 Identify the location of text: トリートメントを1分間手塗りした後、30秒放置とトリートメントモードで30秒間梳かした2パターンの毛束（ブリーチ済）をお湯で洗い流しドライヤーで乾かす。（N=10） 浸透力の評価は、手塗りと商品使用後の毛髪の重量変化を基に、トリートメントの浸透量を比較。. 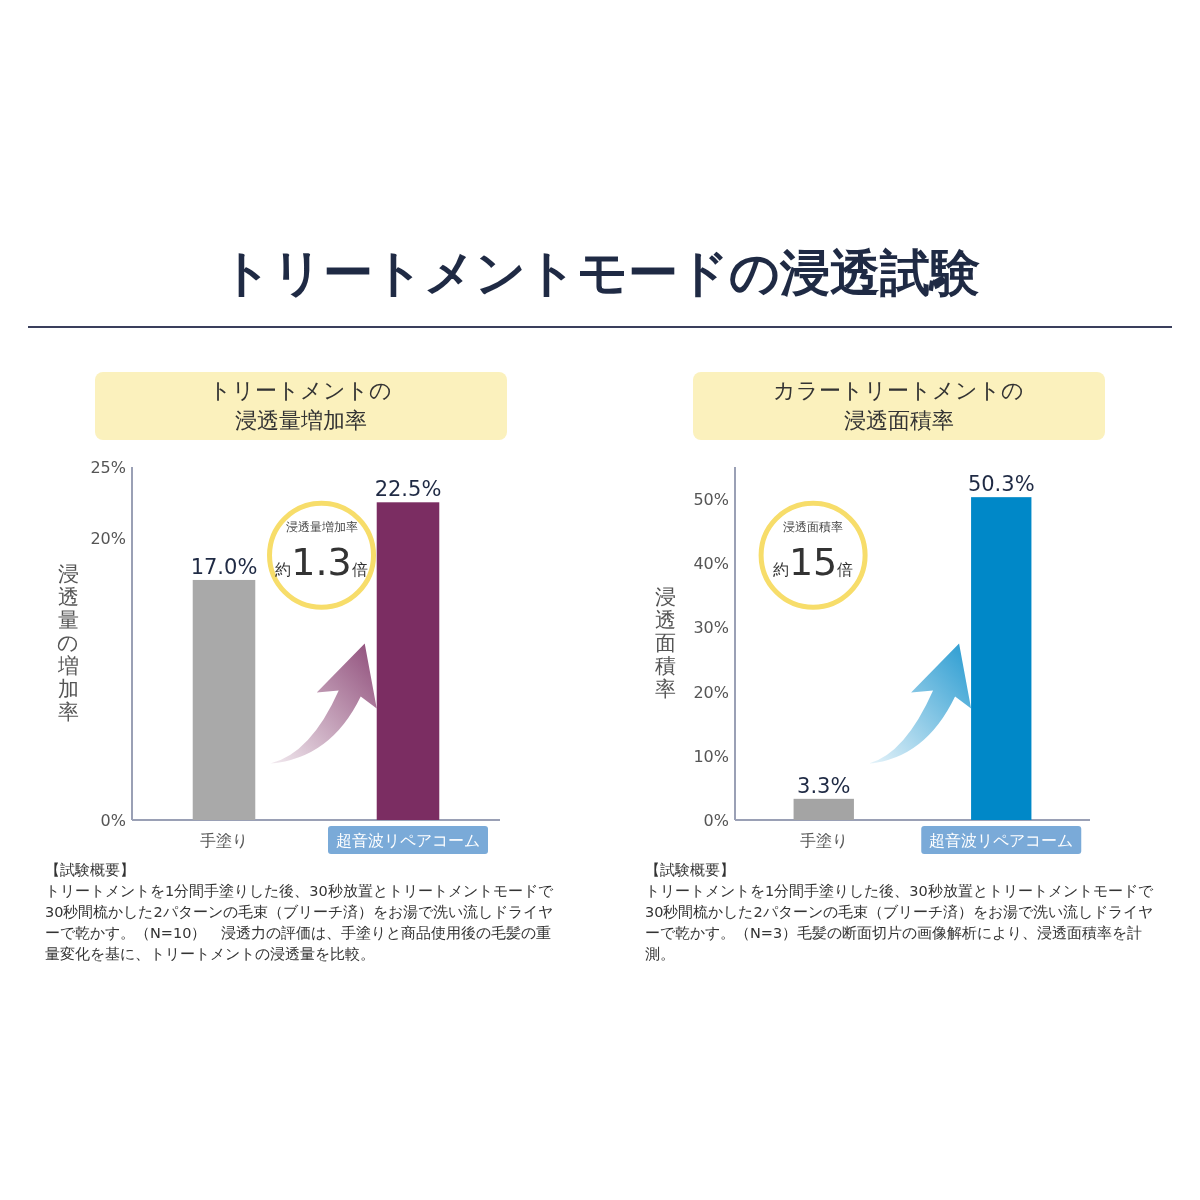
(299, 923).